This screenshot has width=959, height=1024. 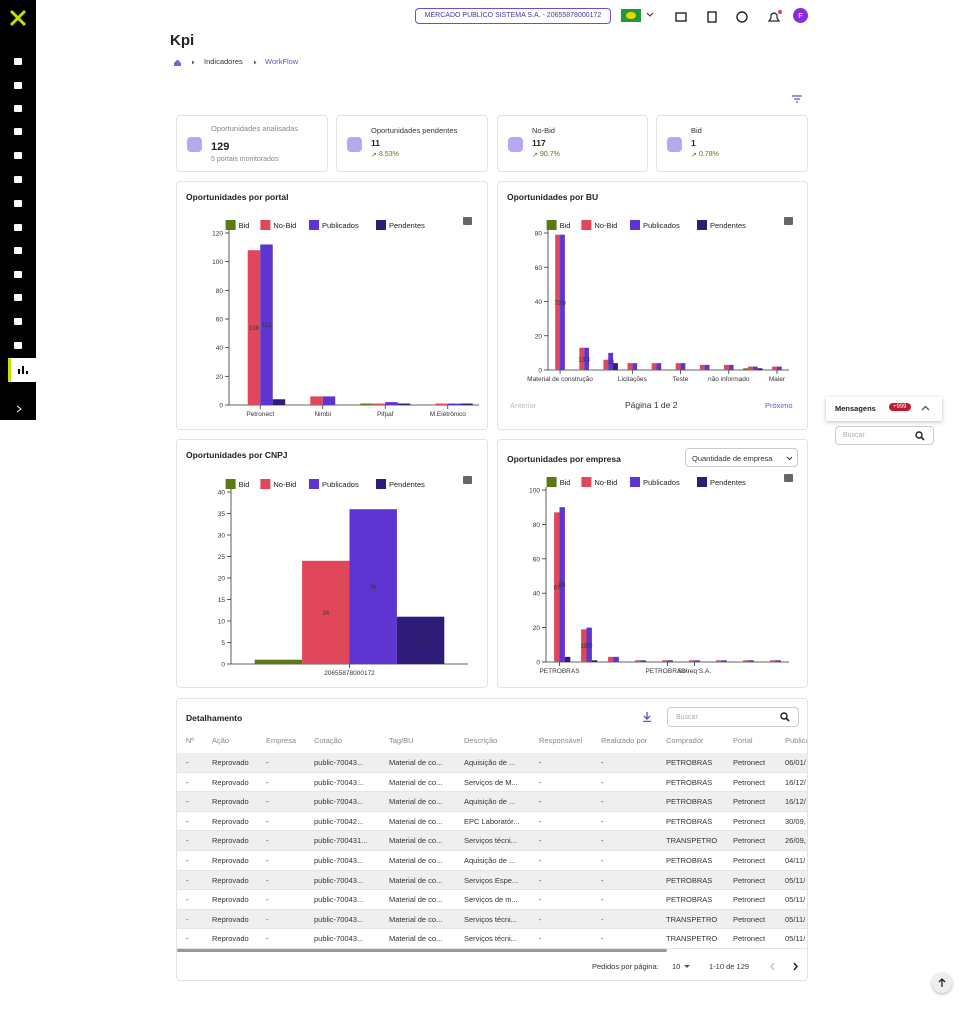 I want to click on value-label: 108, so click(x=254, y=329).